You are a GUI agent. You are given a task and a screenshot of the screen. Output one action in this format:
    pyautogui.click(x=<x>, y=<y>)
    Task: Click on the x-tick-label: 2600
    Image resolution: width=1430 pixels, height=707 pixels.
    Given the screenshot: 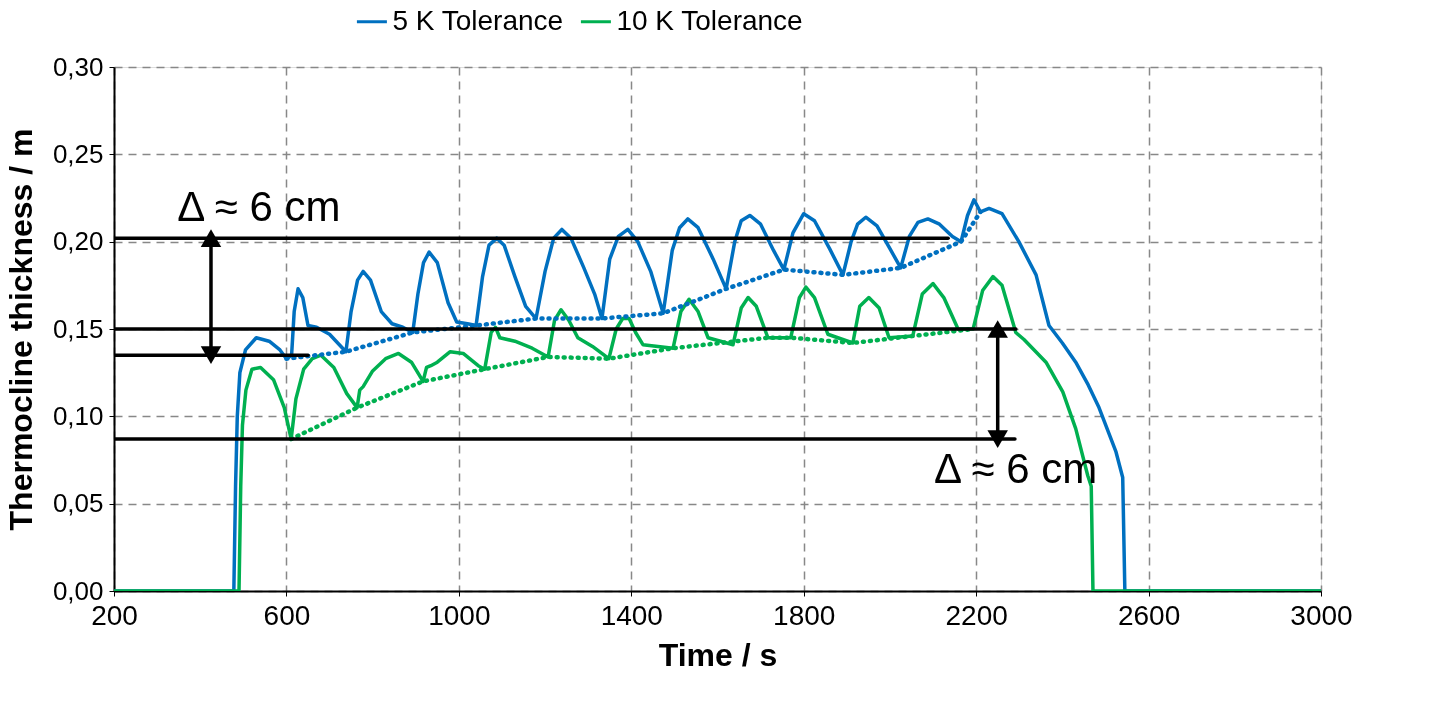 What is the action you would take?
    pyautogui.click(x=1149, y=615)
    